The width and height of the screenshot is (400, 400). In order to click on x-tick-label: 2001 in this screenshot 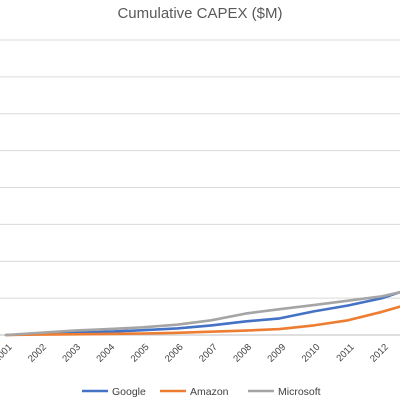, I will do `click(7, 353)`.